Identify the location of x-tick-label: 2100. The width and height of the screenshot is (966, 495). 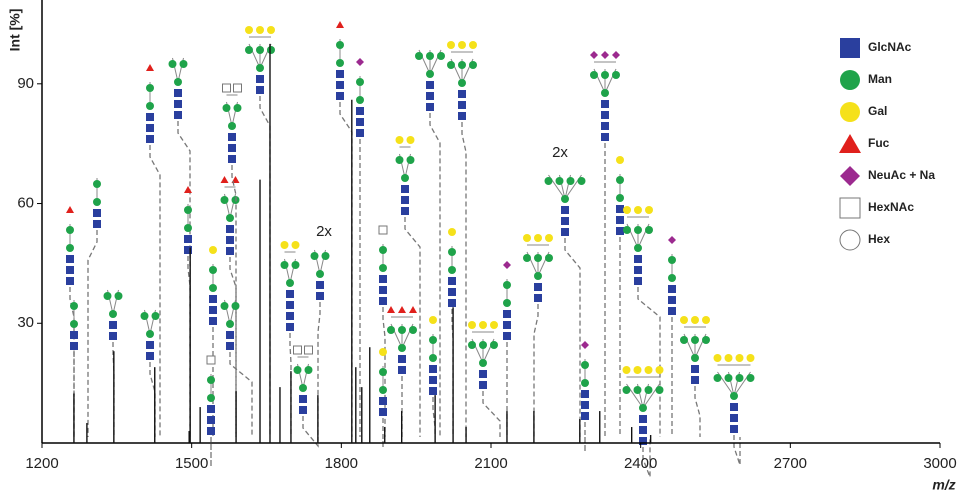
(490, 463).